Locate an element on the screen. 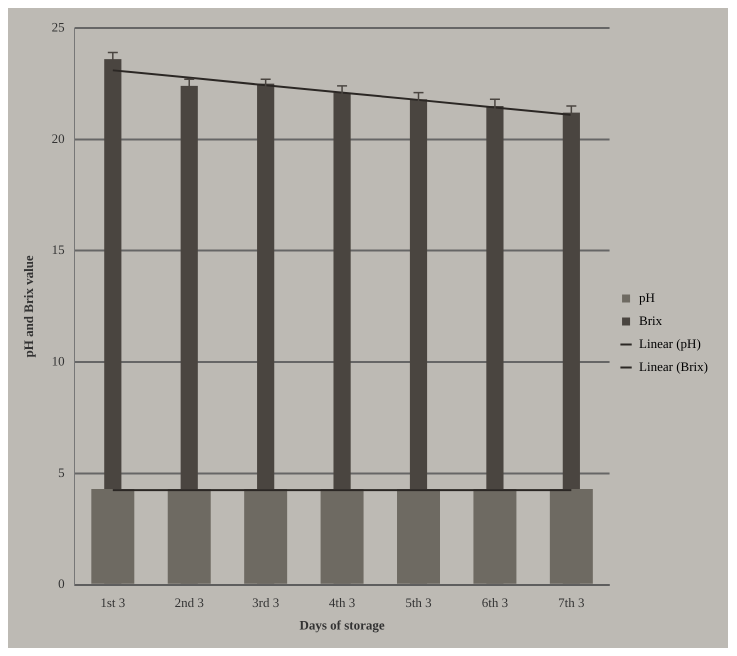  y-tick-label: 15 is located at coordinates (58, 250).